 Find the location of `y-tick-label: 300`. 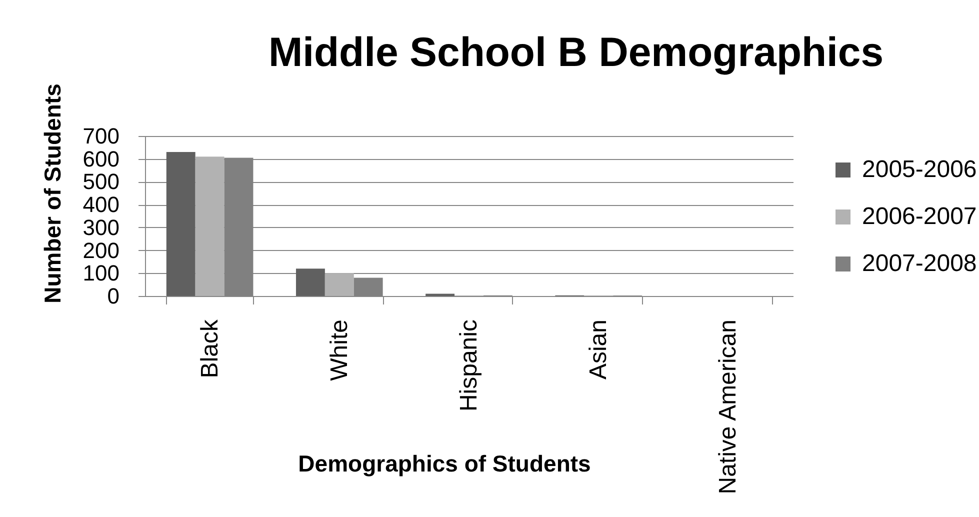

y-tick-label: 300 is located at coordinates (101, 227).